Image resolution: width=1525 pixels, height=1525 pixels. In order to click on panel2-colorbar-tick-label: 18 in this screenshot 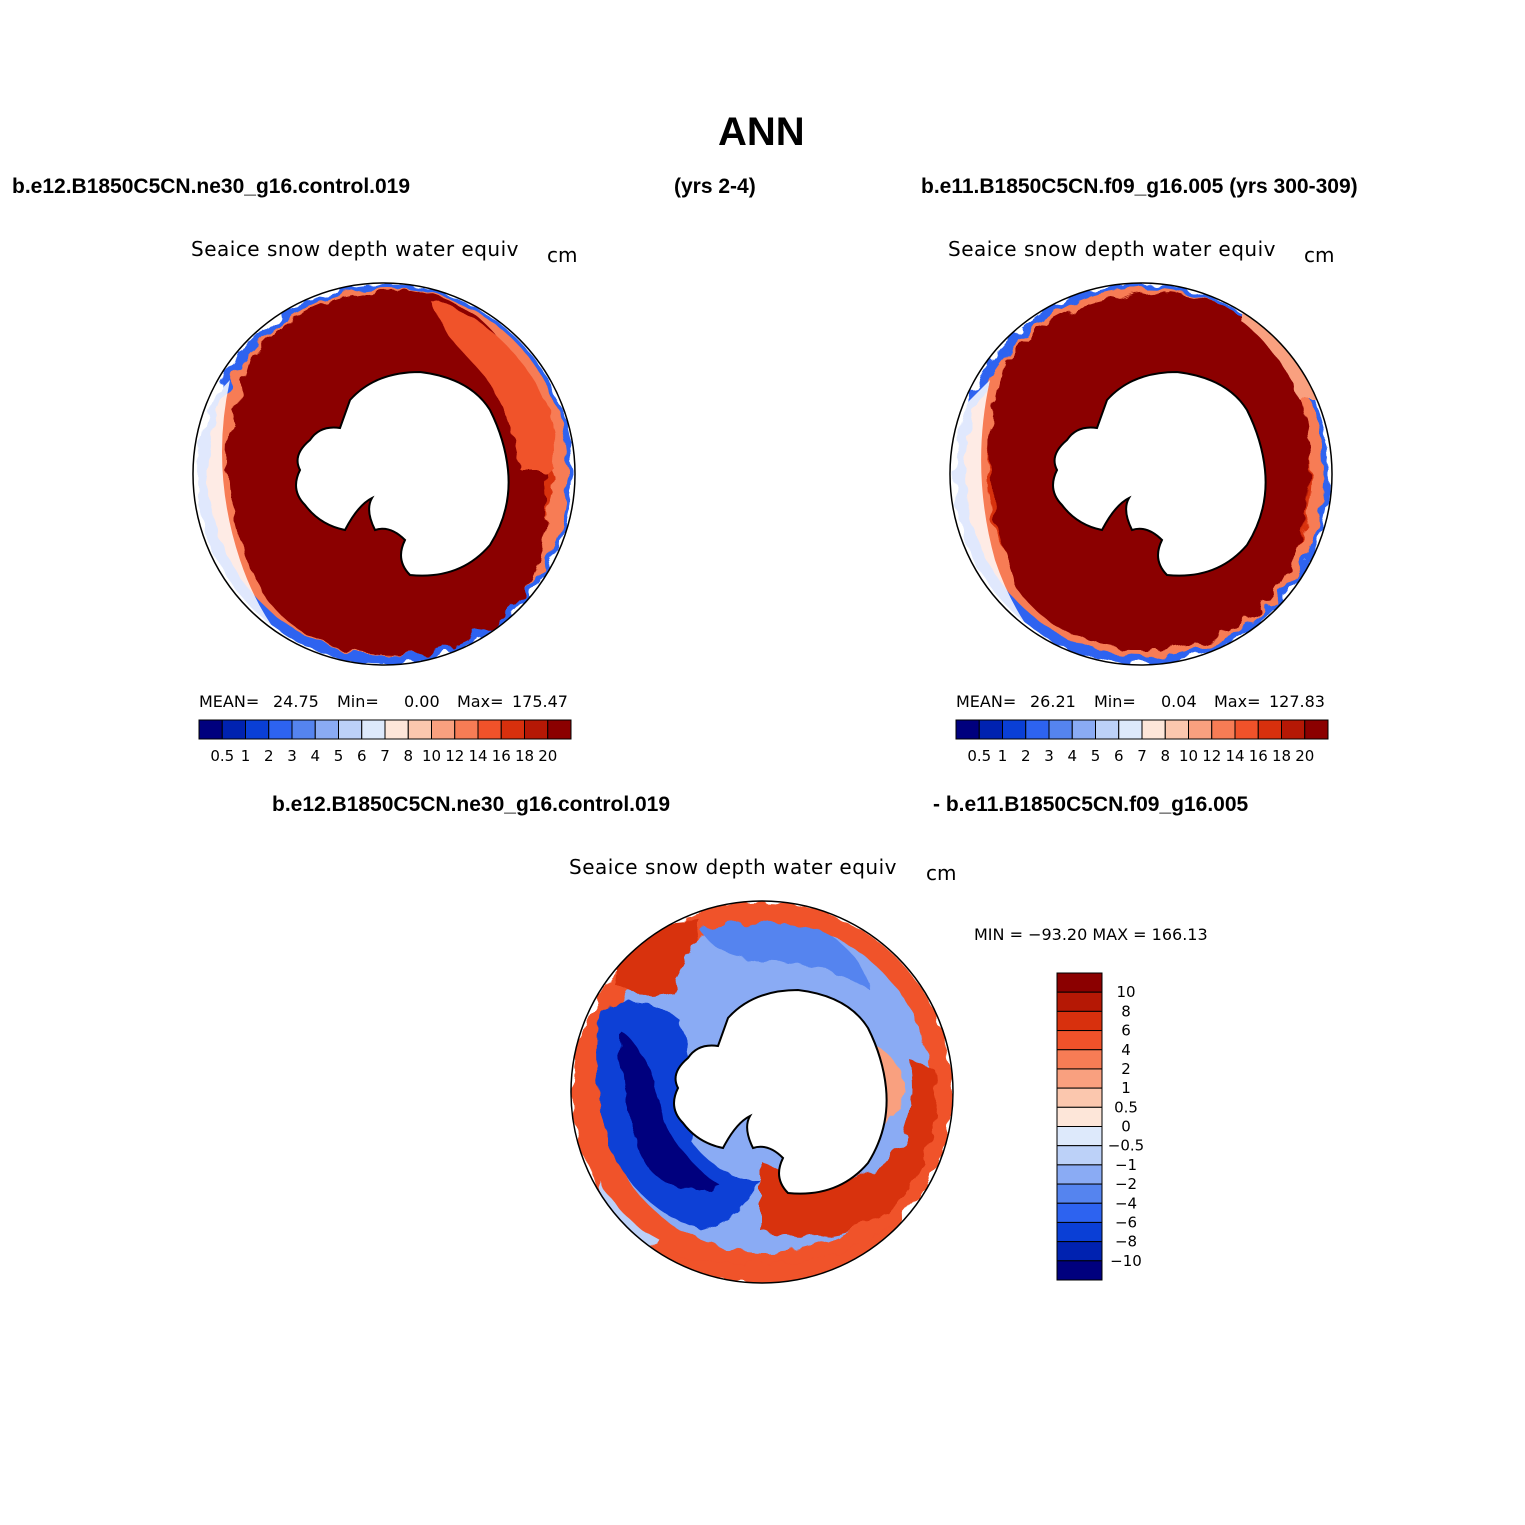, I will do `click(1281, 756)`.